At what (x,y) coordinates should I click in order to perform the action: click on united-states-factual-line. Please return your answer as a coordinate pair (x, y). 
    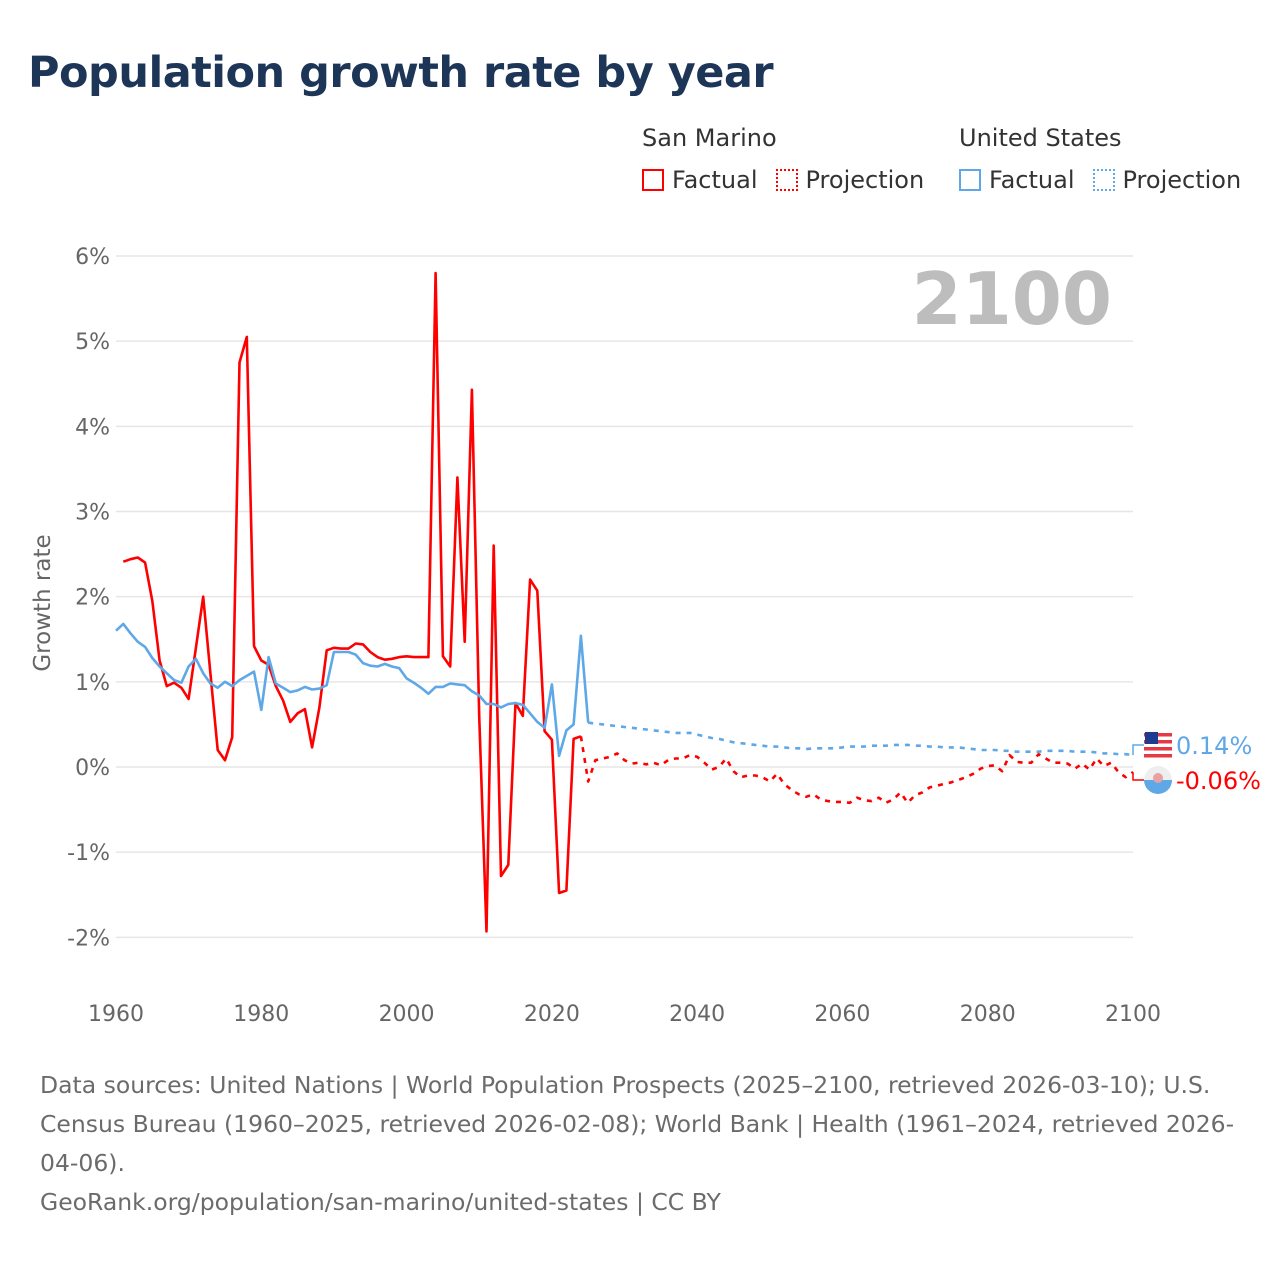
    Looking at the image, I should click on (352, 690).